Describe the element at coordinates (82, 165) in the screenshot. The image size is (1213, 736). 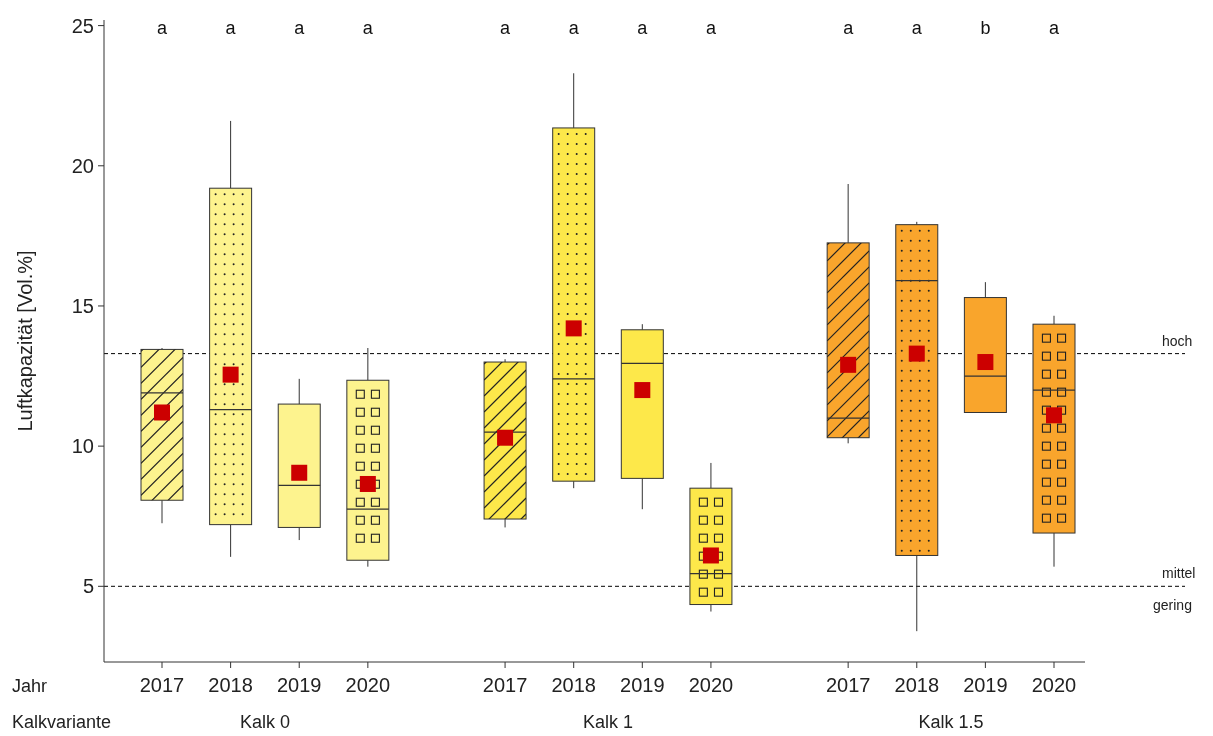
I see `y-tick-label: 20` at that location.